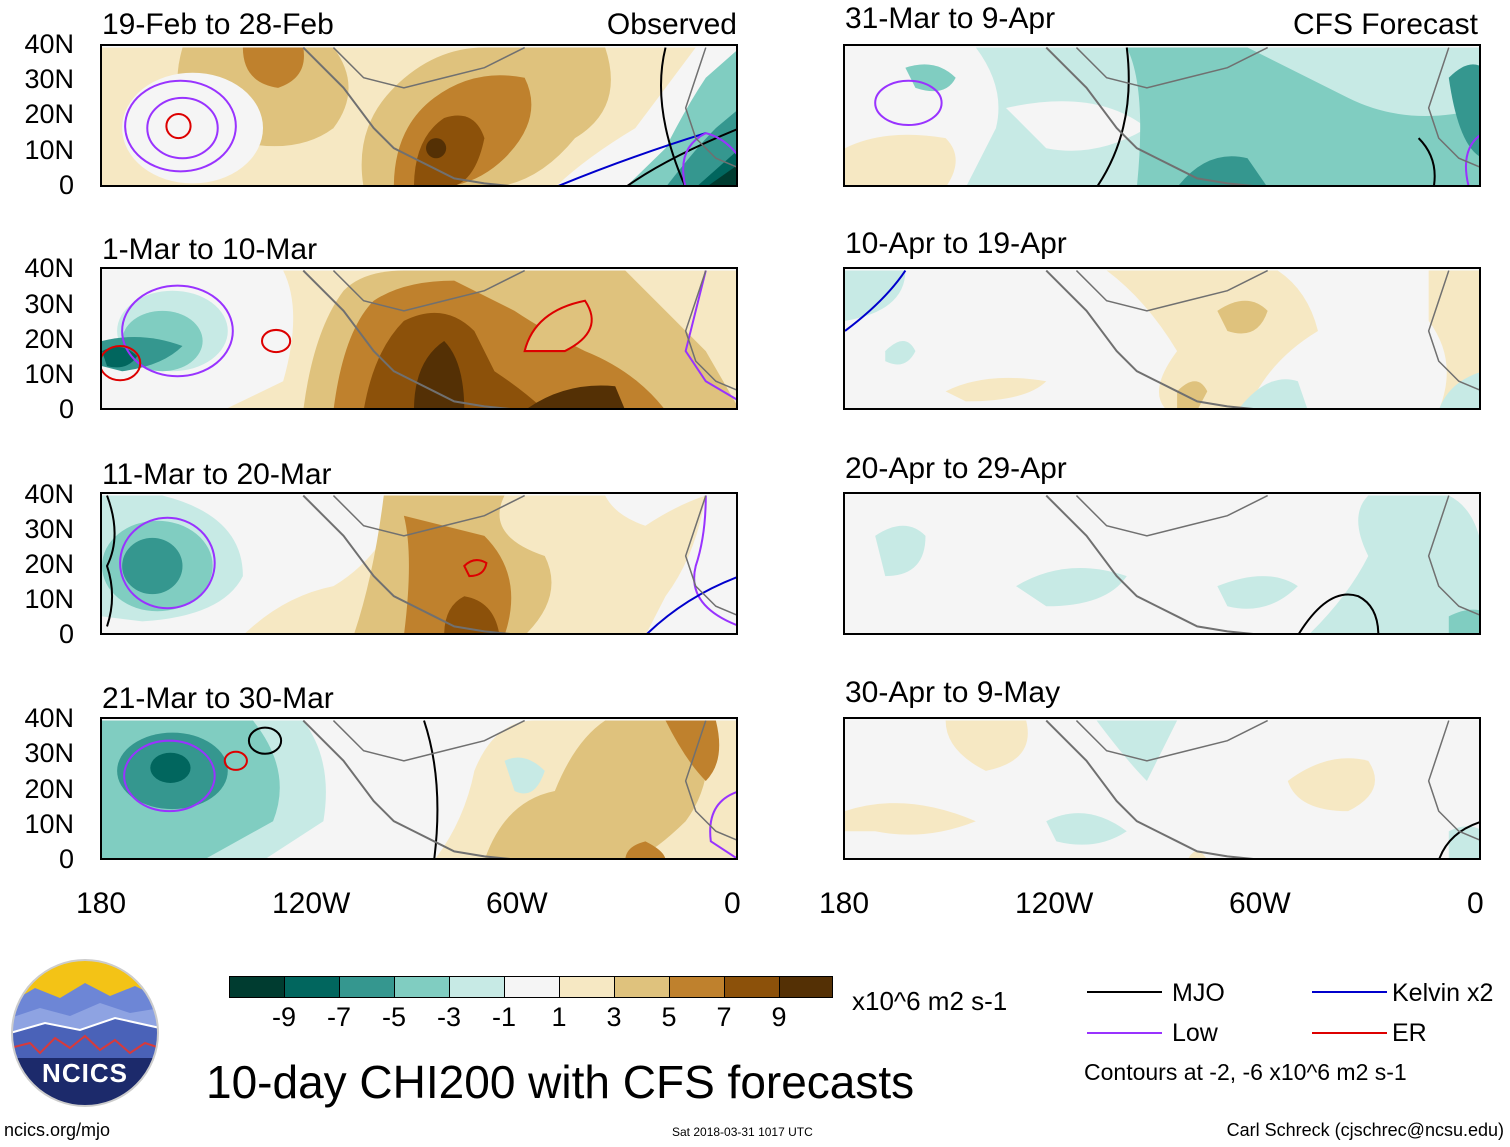  What do you see at coordinates (1349, 1033) in the screenshot?
I see `legend-line-er` at bounding box center [1349, 1033].